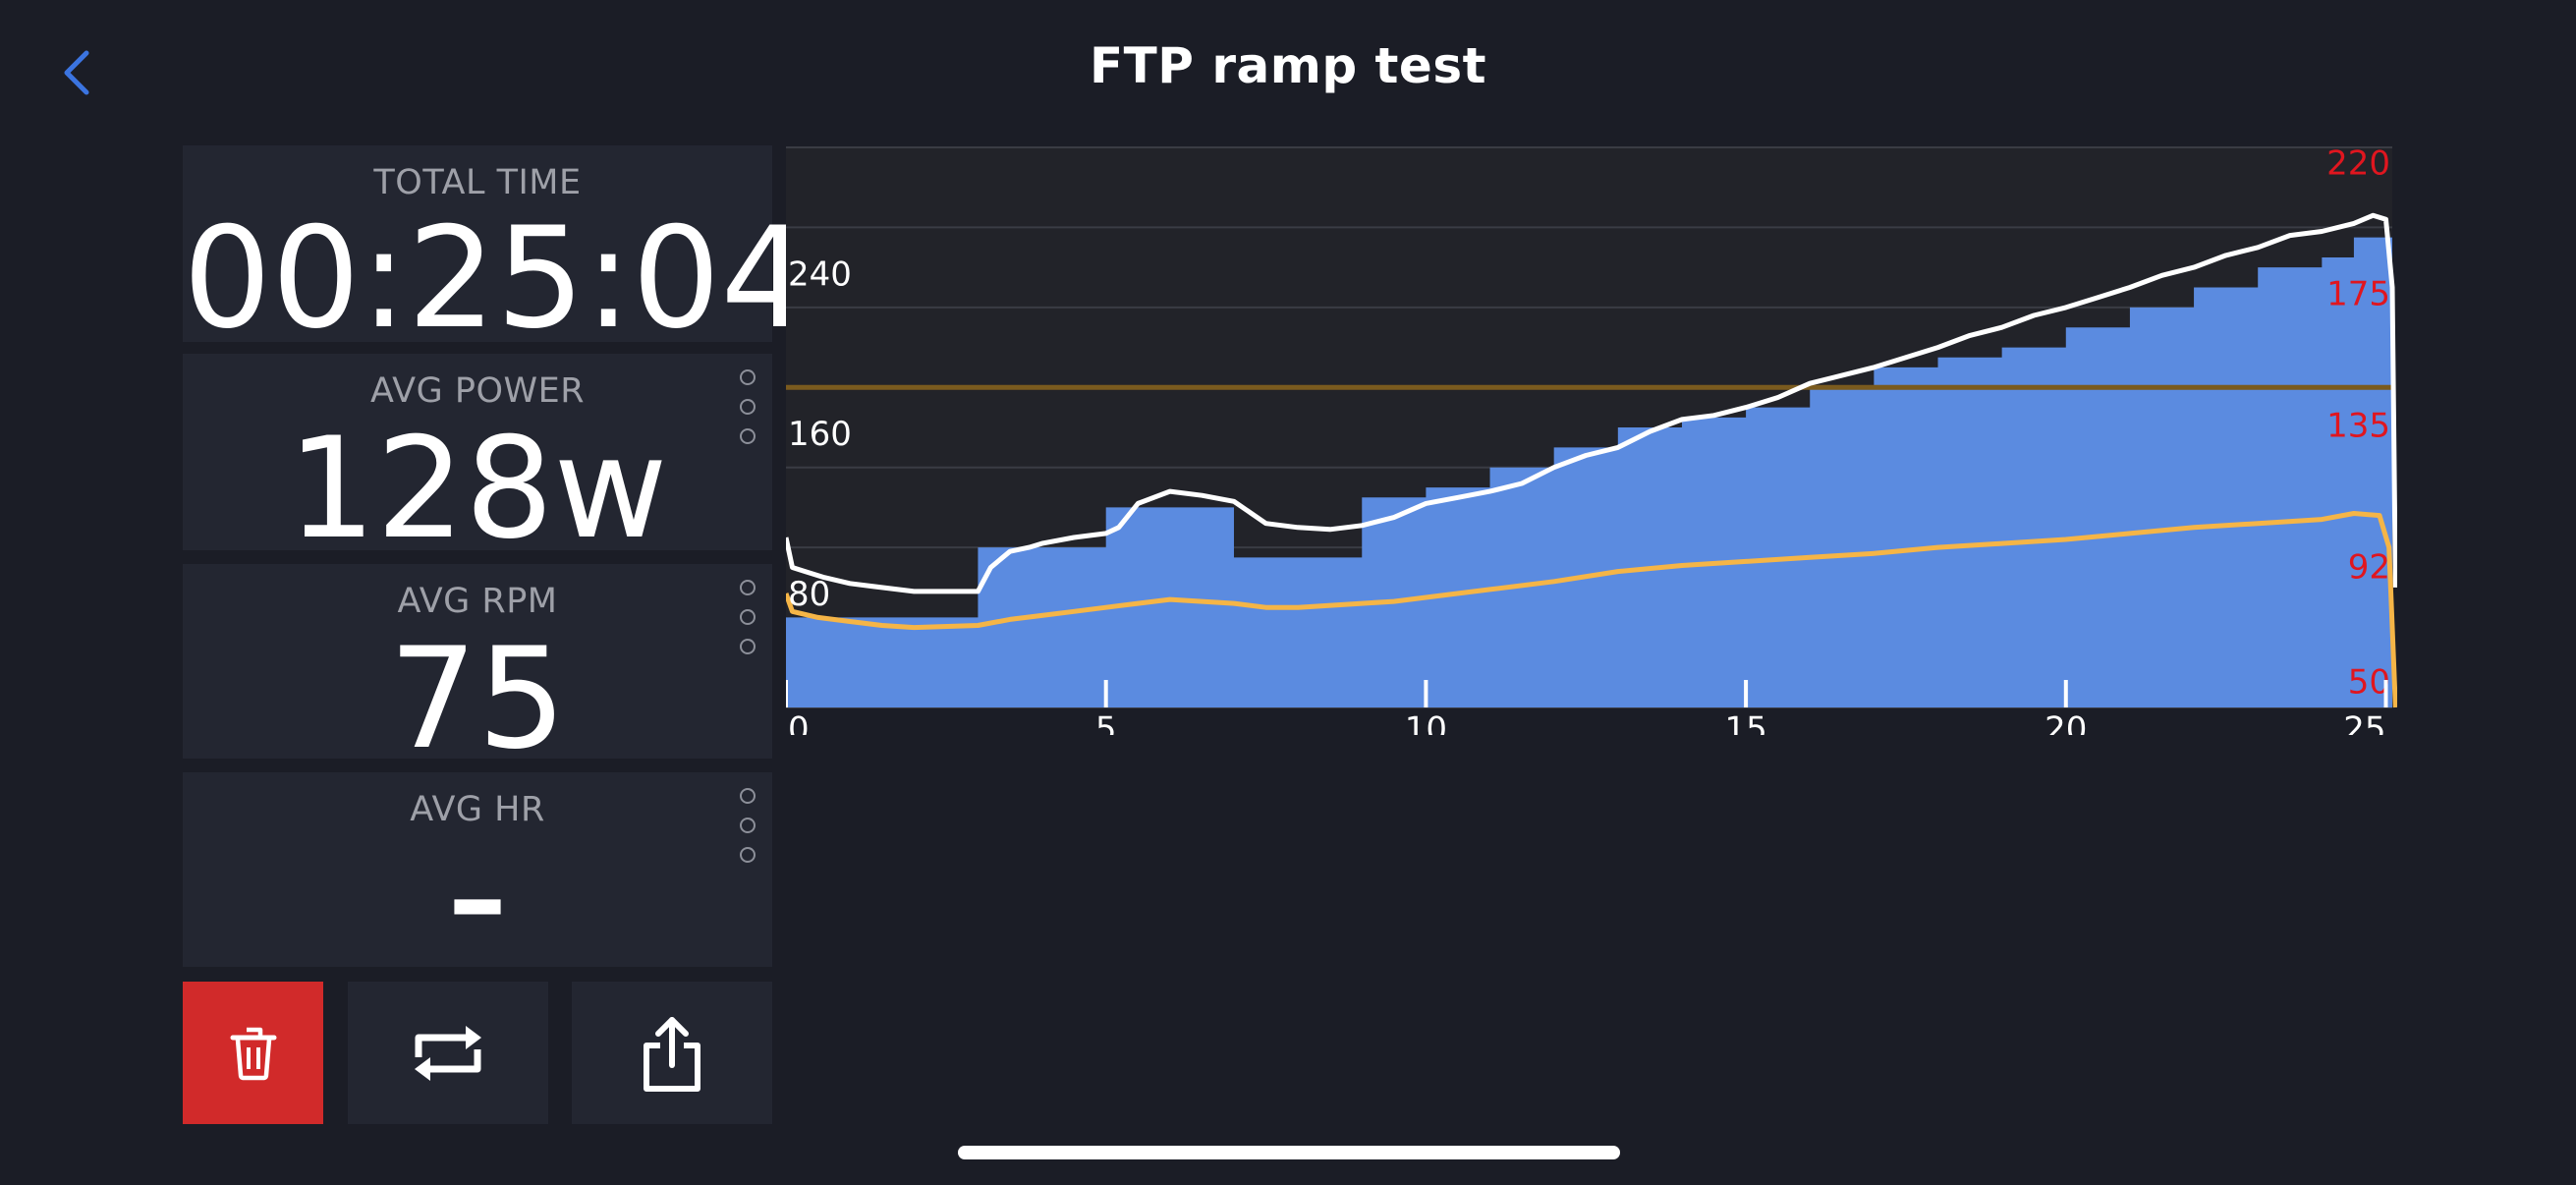 The height and width of the screenshot is (1185, 2576). What do you see at coordinates (809, 594) in the screenshot?
I see `left-axis-tick-label: 80` at bounding box center [809, 594].